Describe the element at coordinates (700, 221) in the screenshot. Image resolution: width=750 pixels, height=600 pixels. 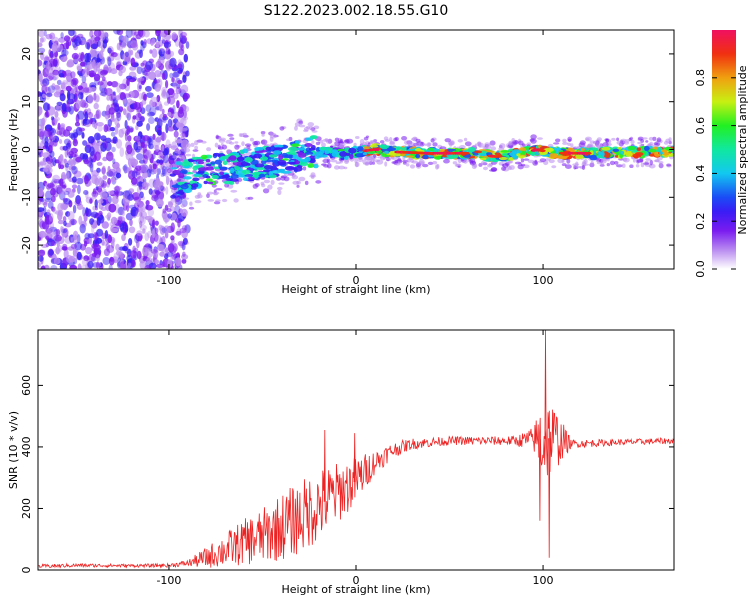
I see `colorbar-tick-label: 0.2` at that location.